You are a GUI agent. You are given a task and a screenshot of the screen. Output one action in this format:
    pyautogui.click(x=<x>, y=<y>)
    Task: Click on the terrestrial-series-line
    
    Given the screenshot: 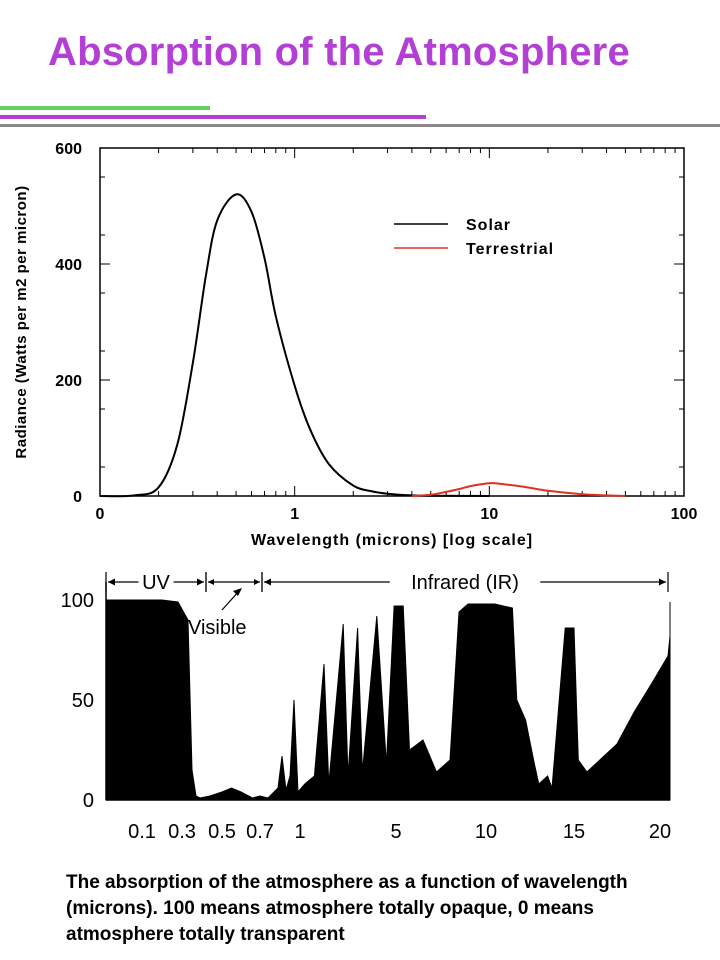 What is the action you would take?
    pyautogui.click(x=518, y=489)
    